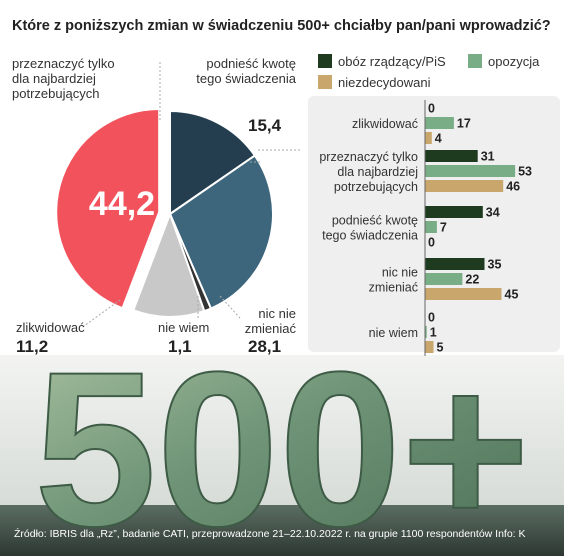 The height and width of the screenshot is (556, 564). I want to click on bar-przeznaczyc-tylko-dla-najbardziej-potrzebujacych-niezdecydowani, so click(464, 186).